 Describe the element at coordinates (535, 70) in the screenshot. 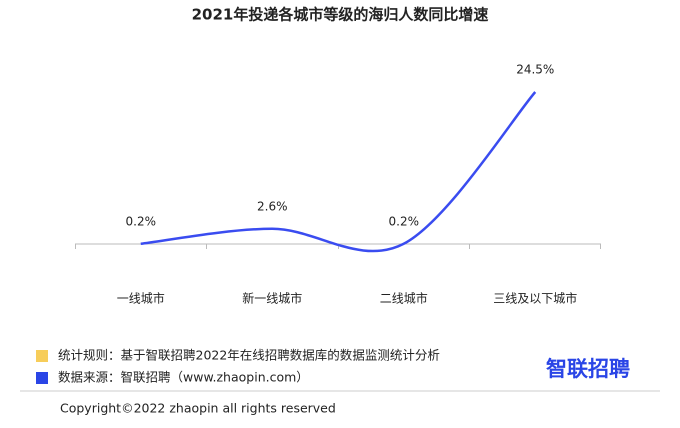

I see `data-label: 24.5%` at that location.